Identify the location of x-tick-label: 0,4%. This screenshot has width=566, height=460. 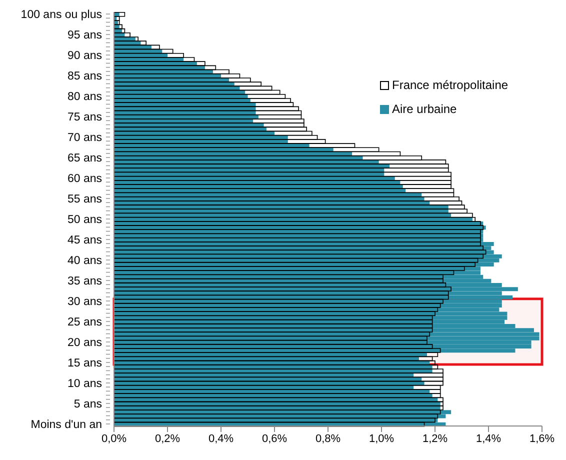
(221, 438).